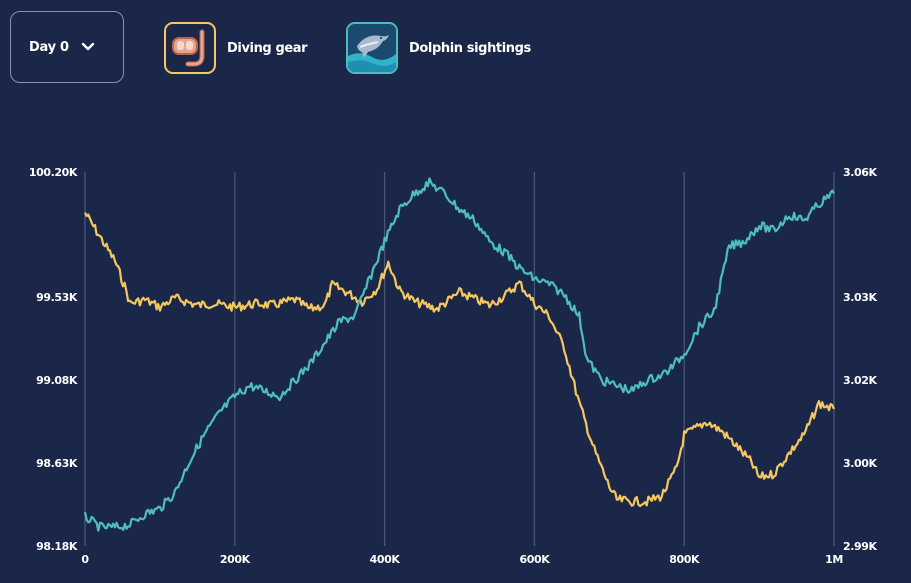 The width and height of the screenshot is (911, 583). I want to click on x-tick-label: 1M, so click(834, 559).